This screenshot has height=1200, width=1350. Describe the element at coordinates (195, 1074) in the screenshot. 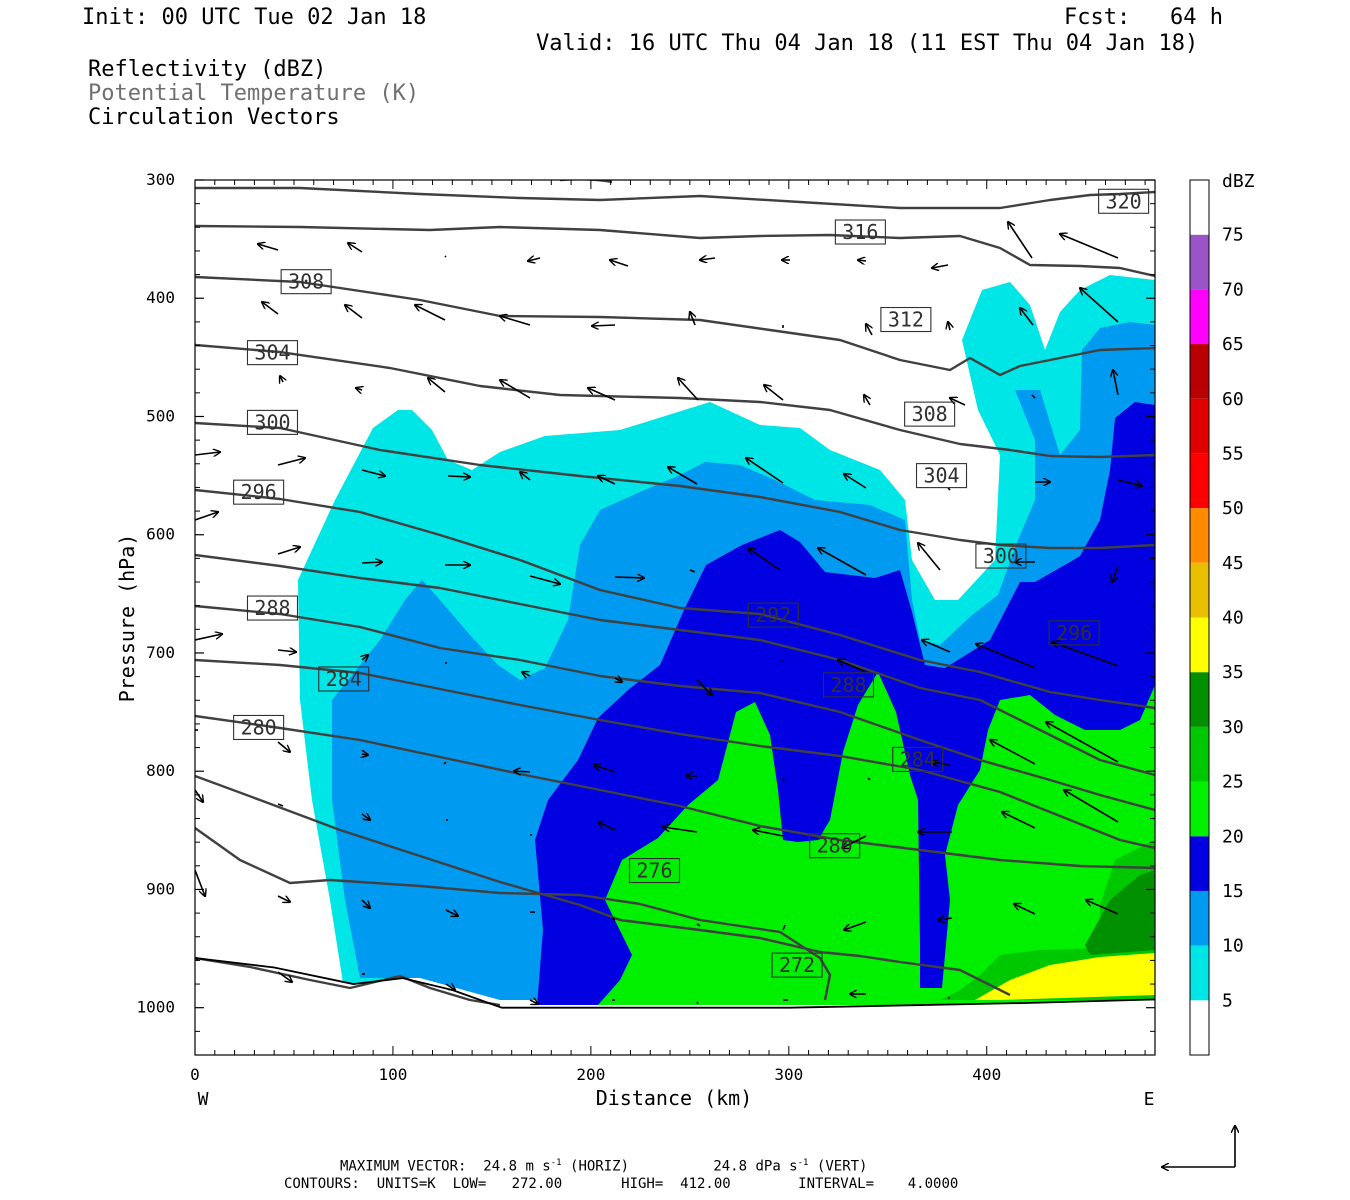

I see `x-tick-label: 0` at that location.